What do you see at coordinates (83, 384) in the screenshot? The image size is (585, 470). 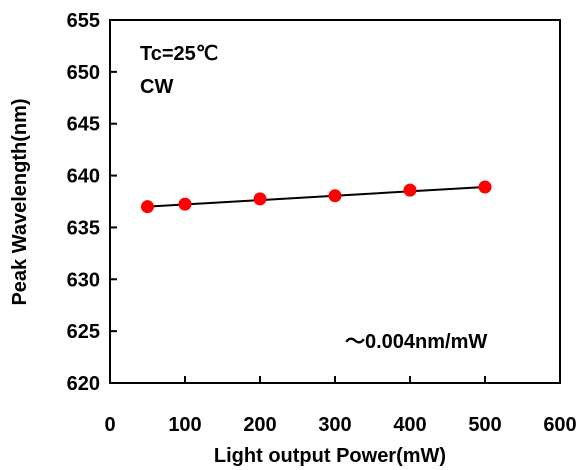 I see `y-tick-label: 620` at bounding box center [83, 384].